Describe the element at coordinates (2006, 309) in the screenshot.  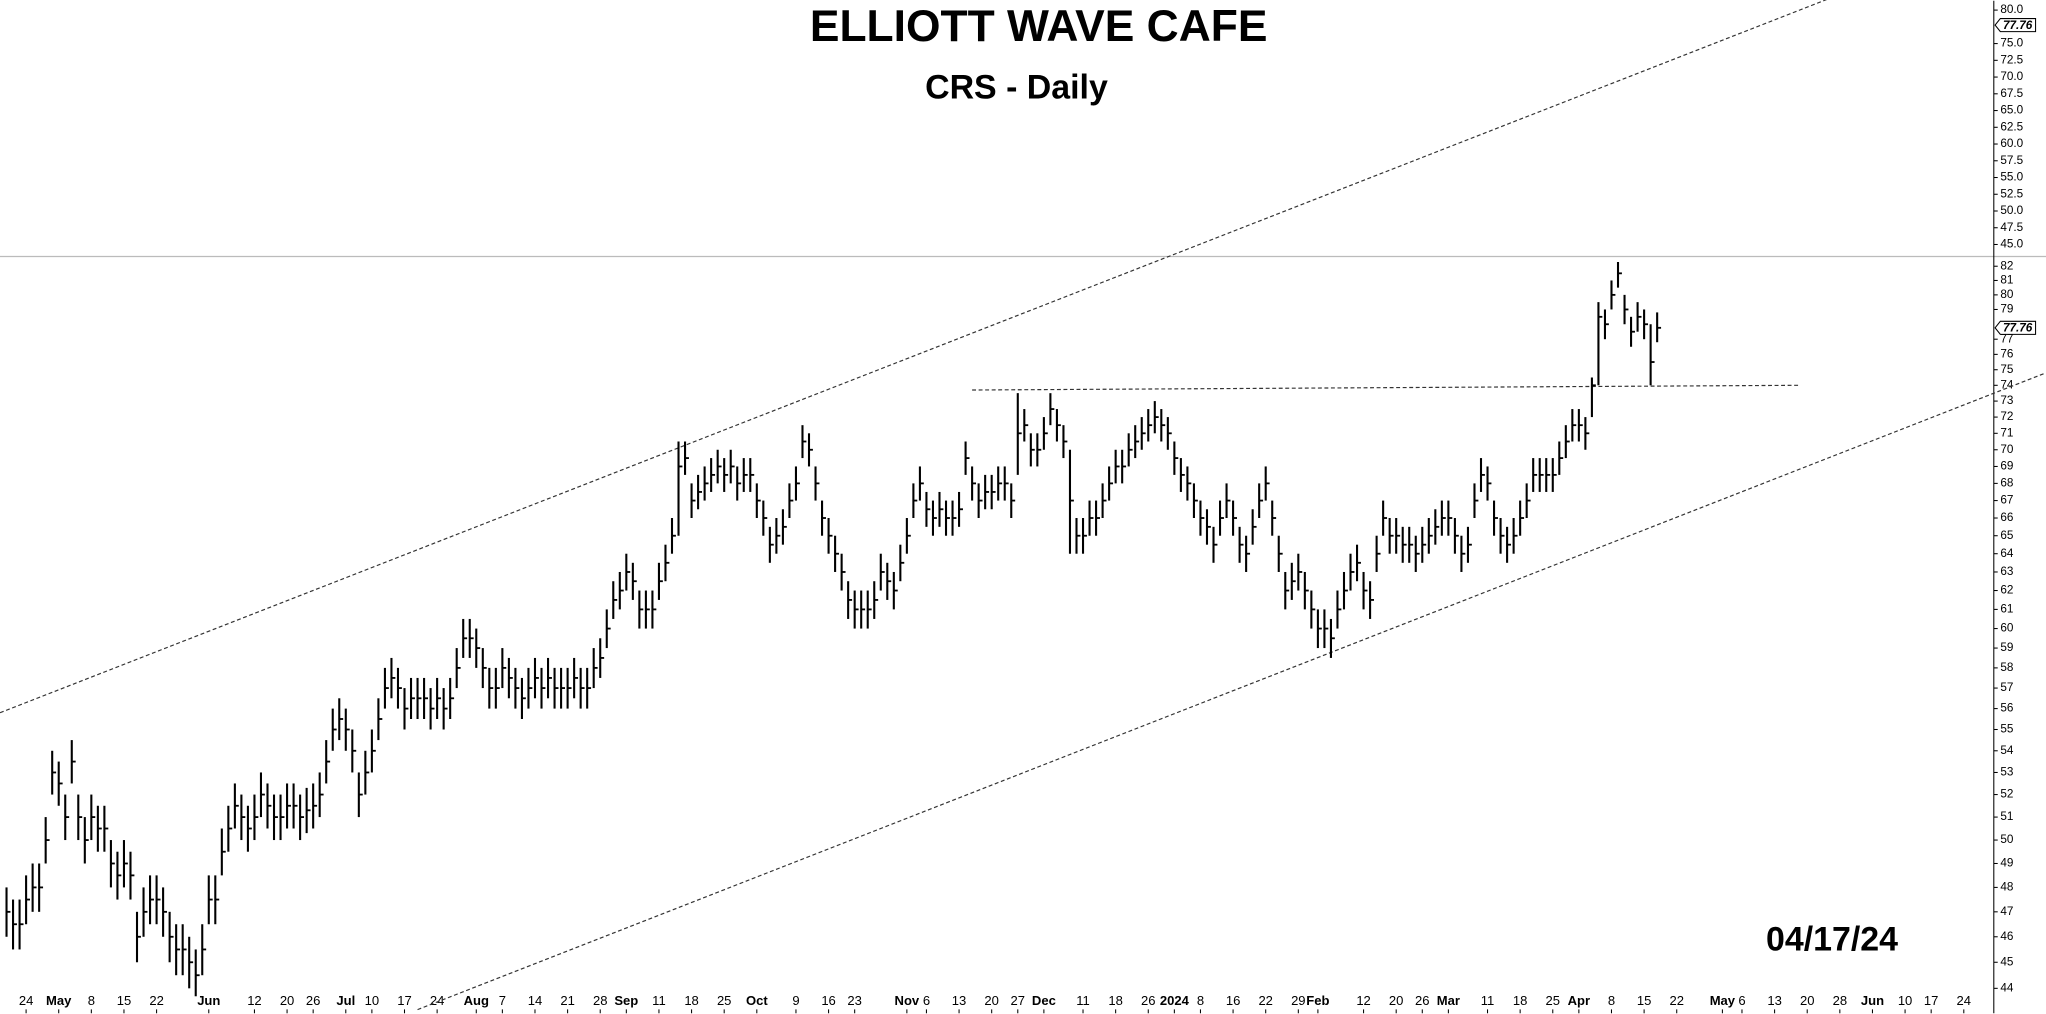
I see `y-tick-label: 79` at that location.